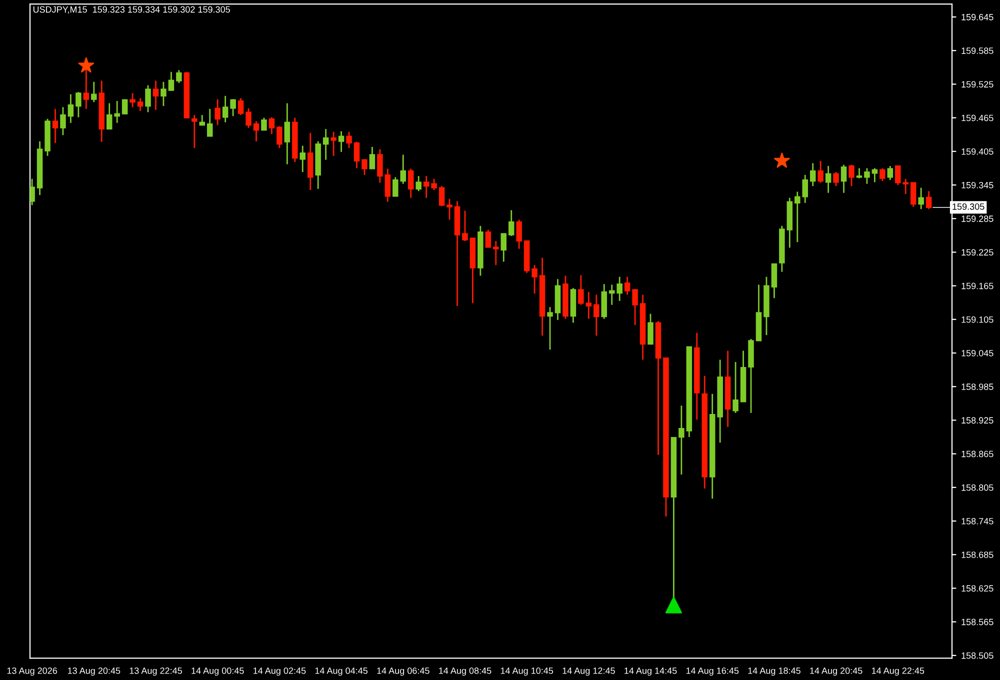 The width and height of the screenshot is (1000, 680). Describe the element at coordinates (650, 672) in the screenshot. I see `x-tick-label: 14 Aug 14:45` at that location.